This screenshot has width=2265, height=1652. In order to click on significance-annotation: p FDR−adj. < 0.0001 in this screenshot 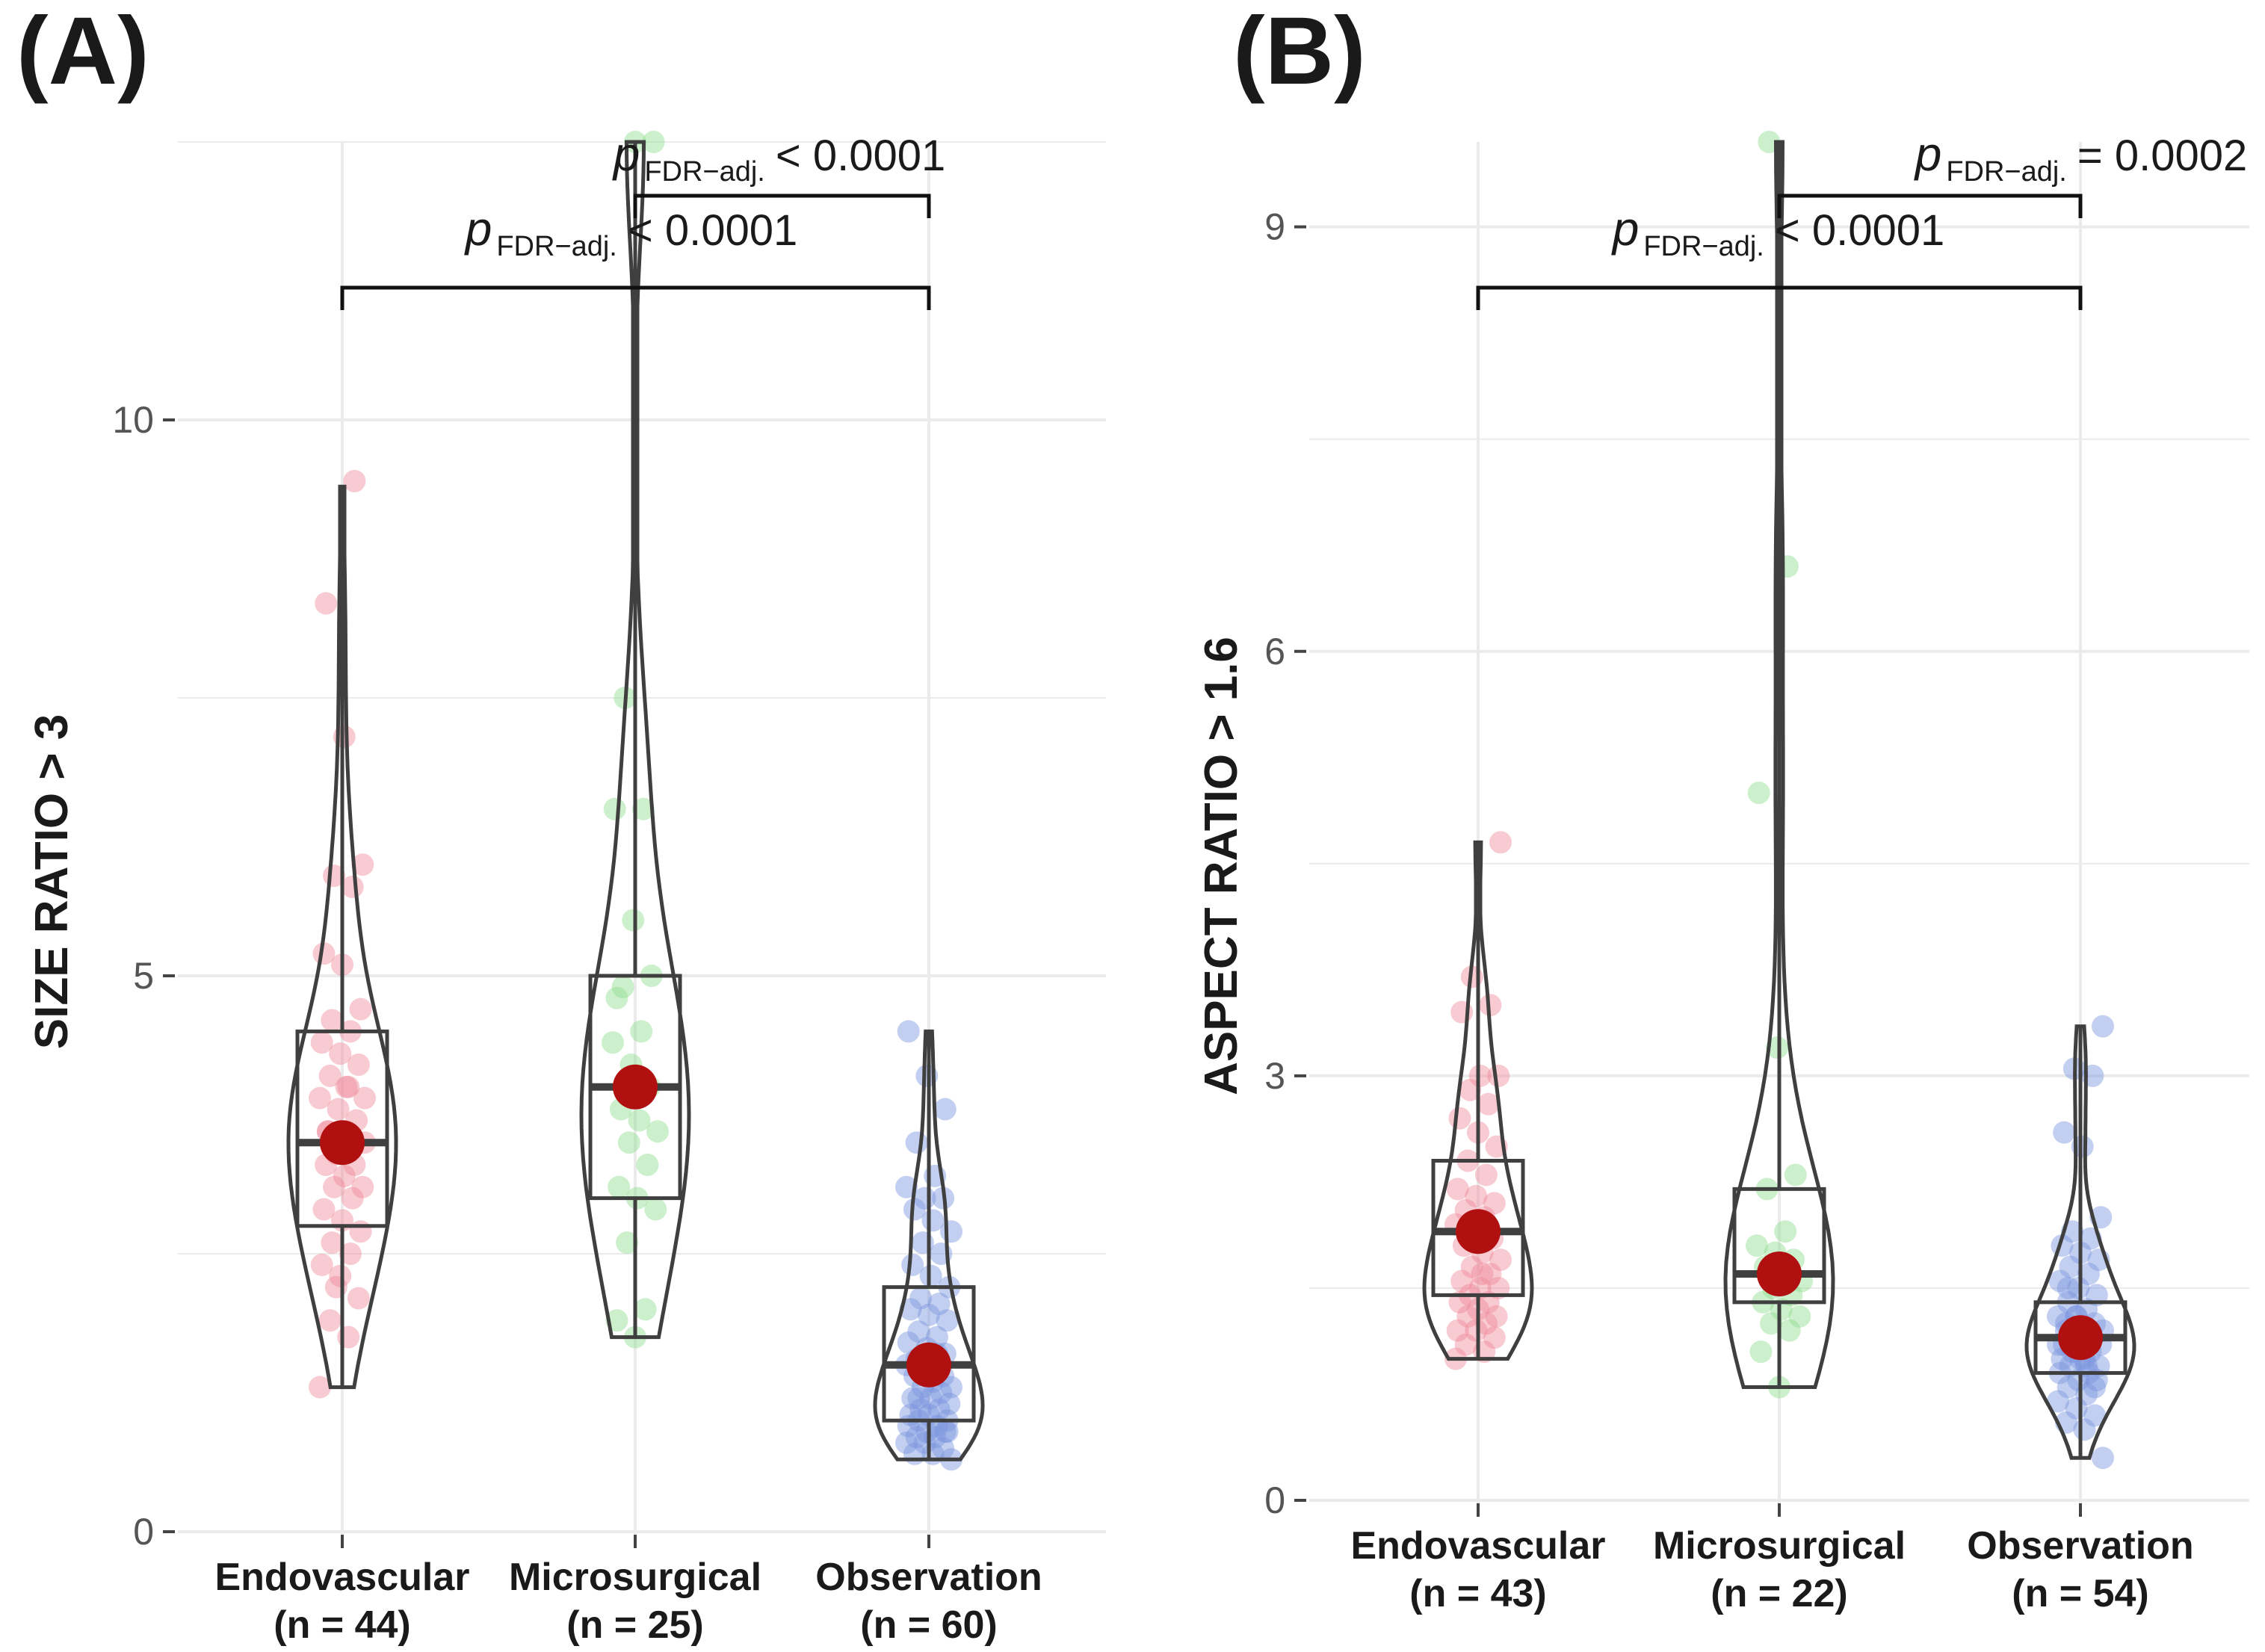, I will do `click(635, 256)`.